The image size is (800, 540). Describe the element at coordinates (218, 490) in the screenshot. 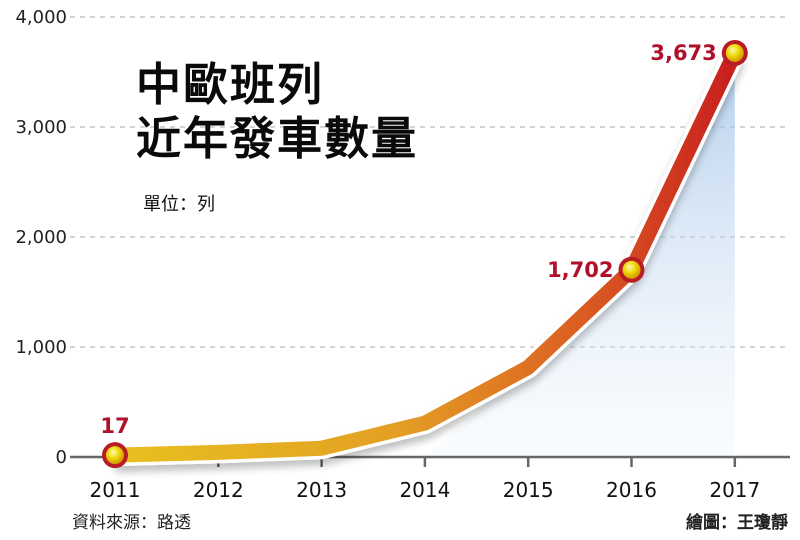

I see `x-tick-label: 2012` at that location.